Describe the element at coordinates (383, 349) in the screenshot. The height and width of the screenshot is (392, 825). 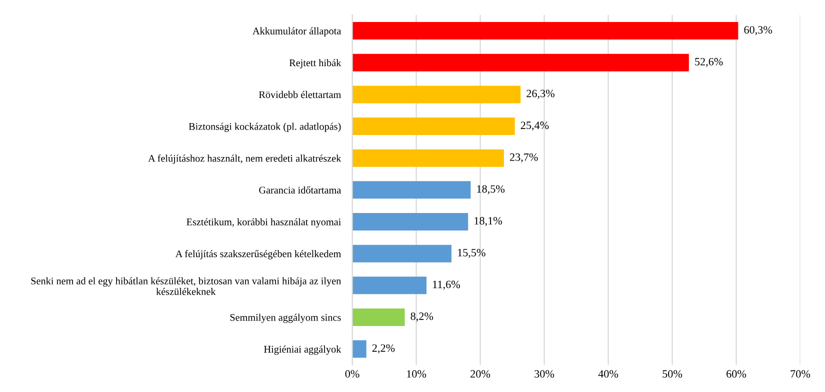
I see `data-label: 2,2%` at that location.